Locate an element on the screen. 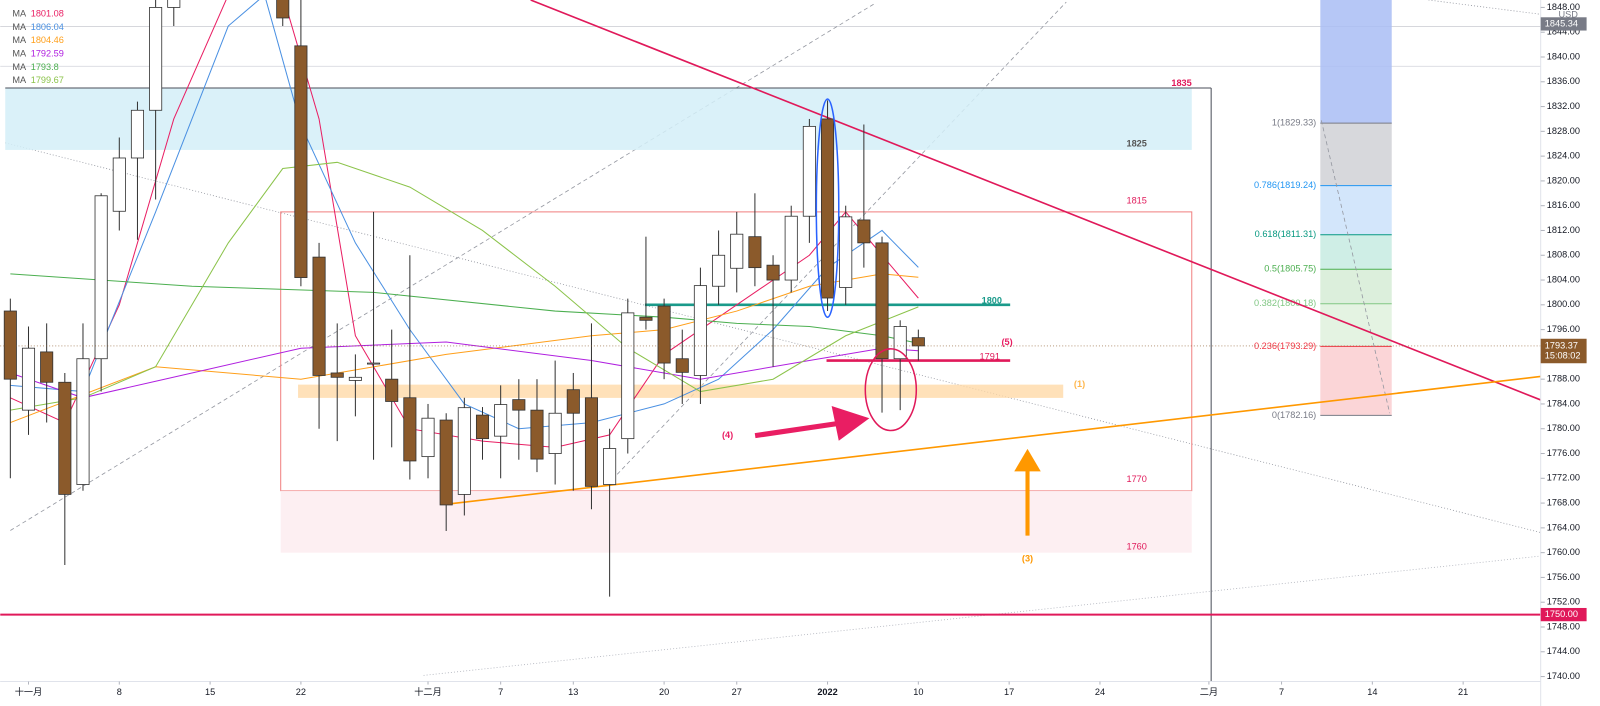 Image resolution: width=1600 pixels, height=706 pixels. fib-label: 1(1829.33) is located at coordinates (1294, 123).